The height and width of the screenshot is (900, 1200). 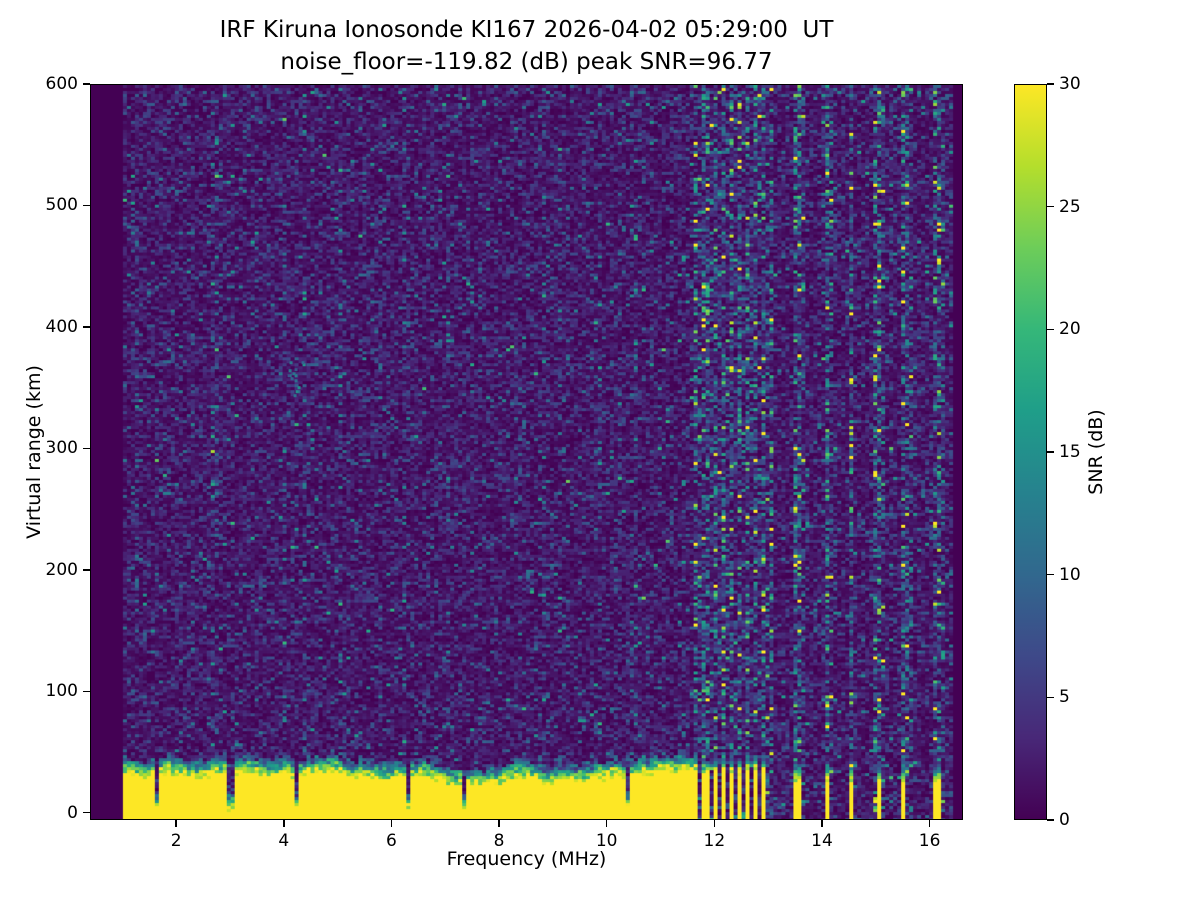 I want to click on x-tick-label: 6, so click(x=391, y=841).